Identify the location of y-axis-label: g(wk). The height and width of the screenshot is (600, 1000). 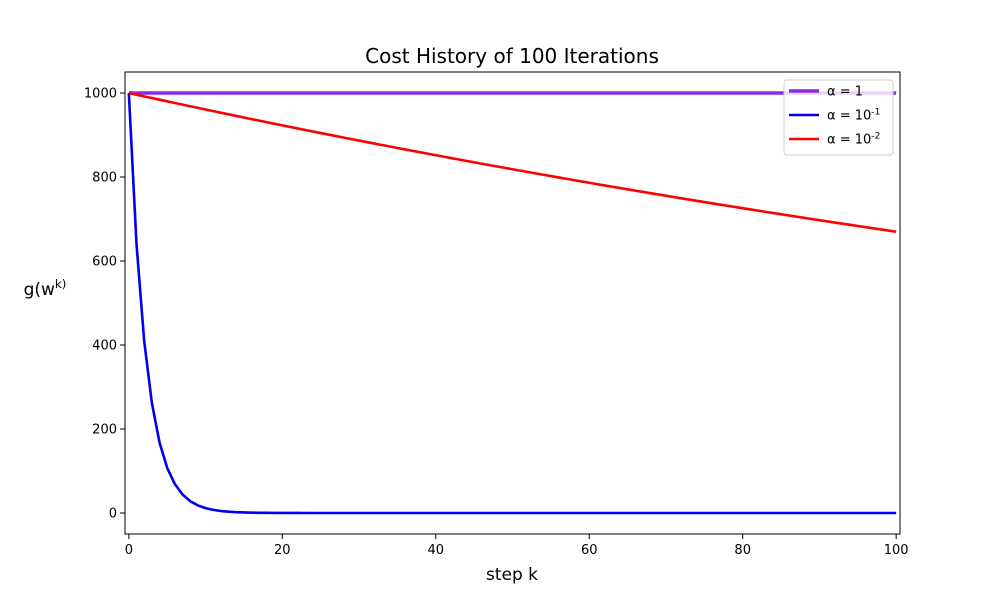
(45, 288).